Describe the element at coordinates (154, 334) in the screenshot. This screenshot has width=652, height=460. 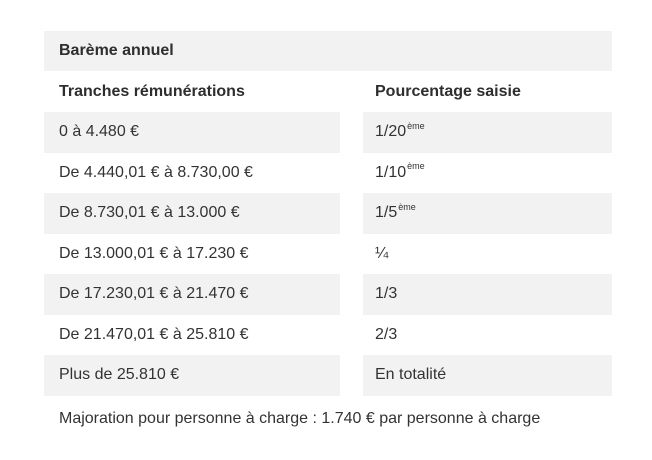
I see `tranche-cell: De 21.470,01 € à 25.810 €` at that location.